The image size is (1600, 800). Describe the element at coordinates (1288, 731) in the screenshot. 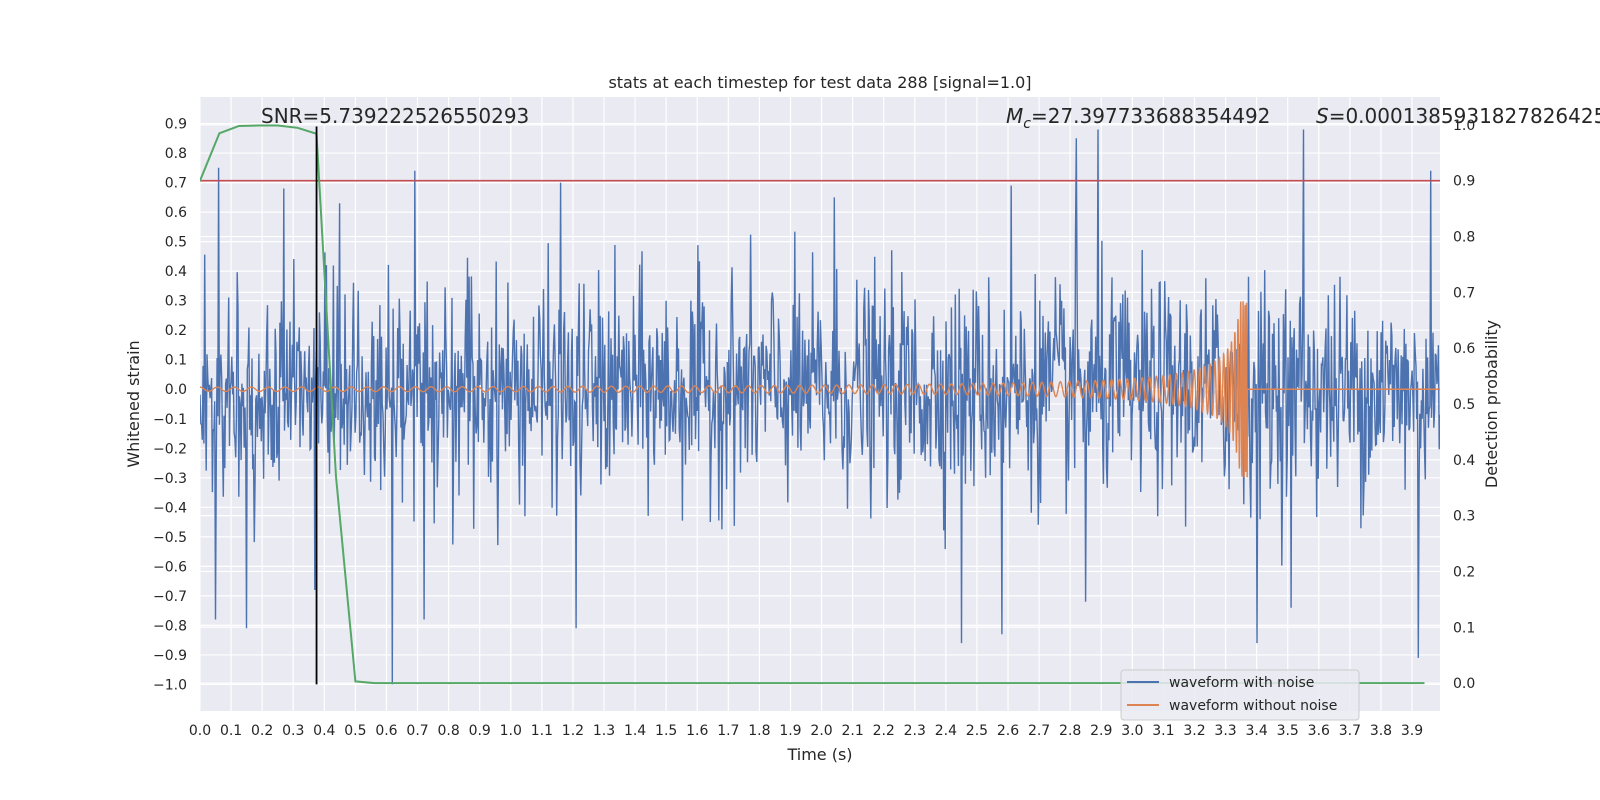

I see `x-tick-label: 3.5` at that location.